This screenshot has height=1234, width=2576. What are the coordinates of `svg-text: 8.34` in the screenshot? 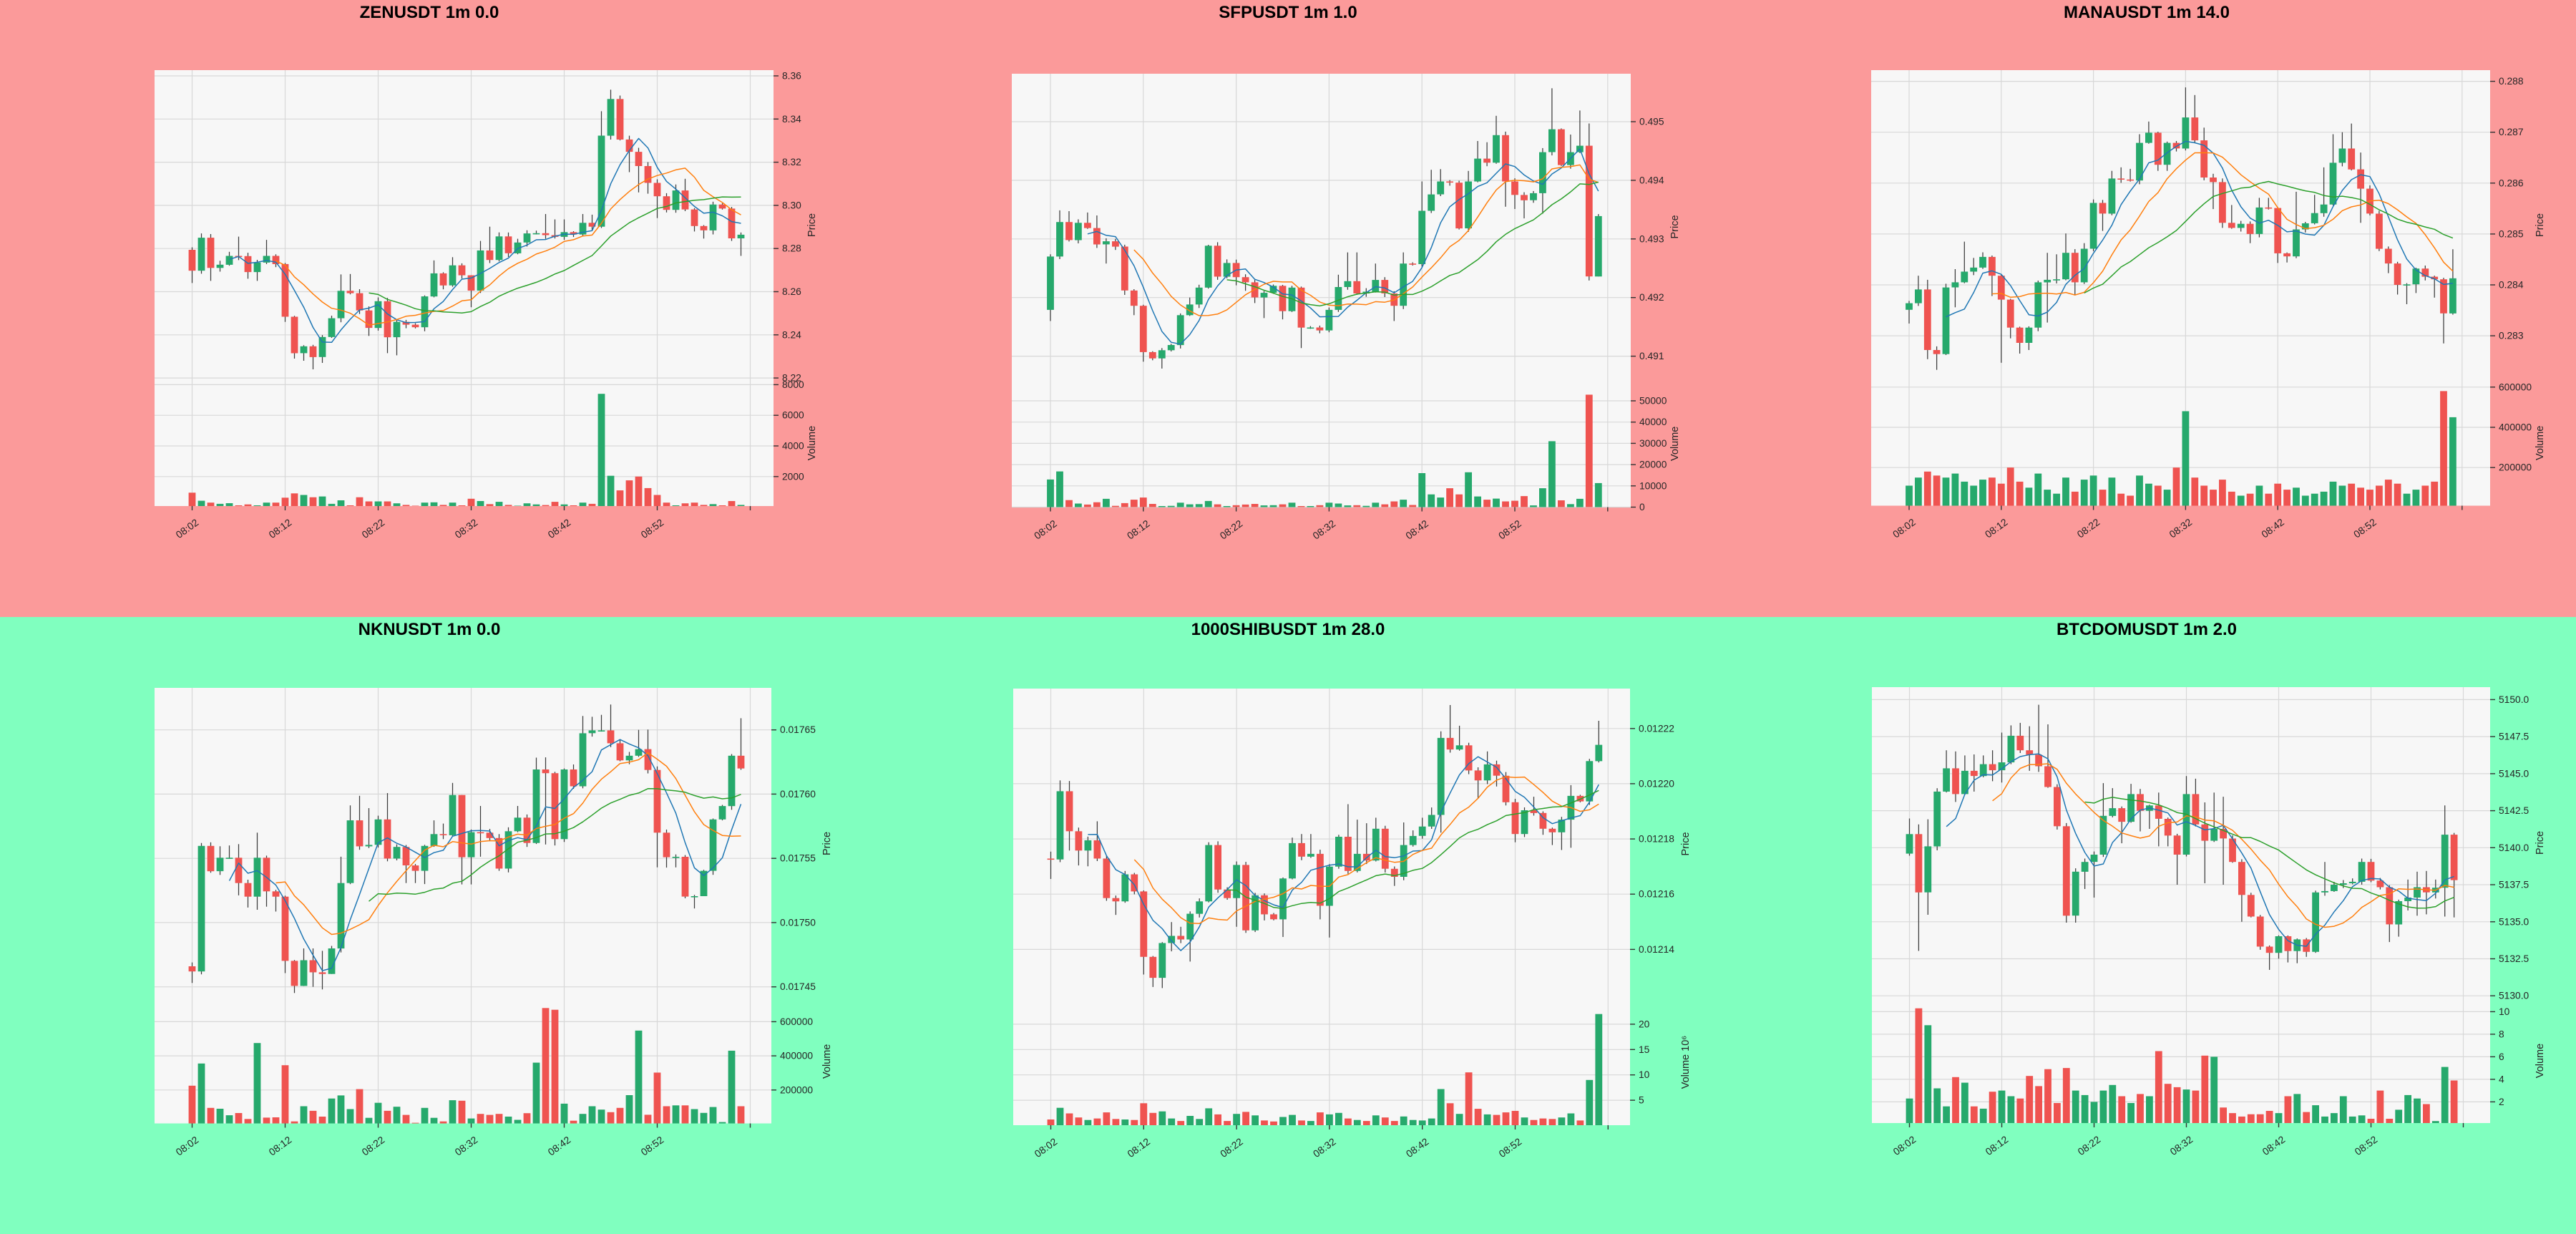 It's located at (791, 119).